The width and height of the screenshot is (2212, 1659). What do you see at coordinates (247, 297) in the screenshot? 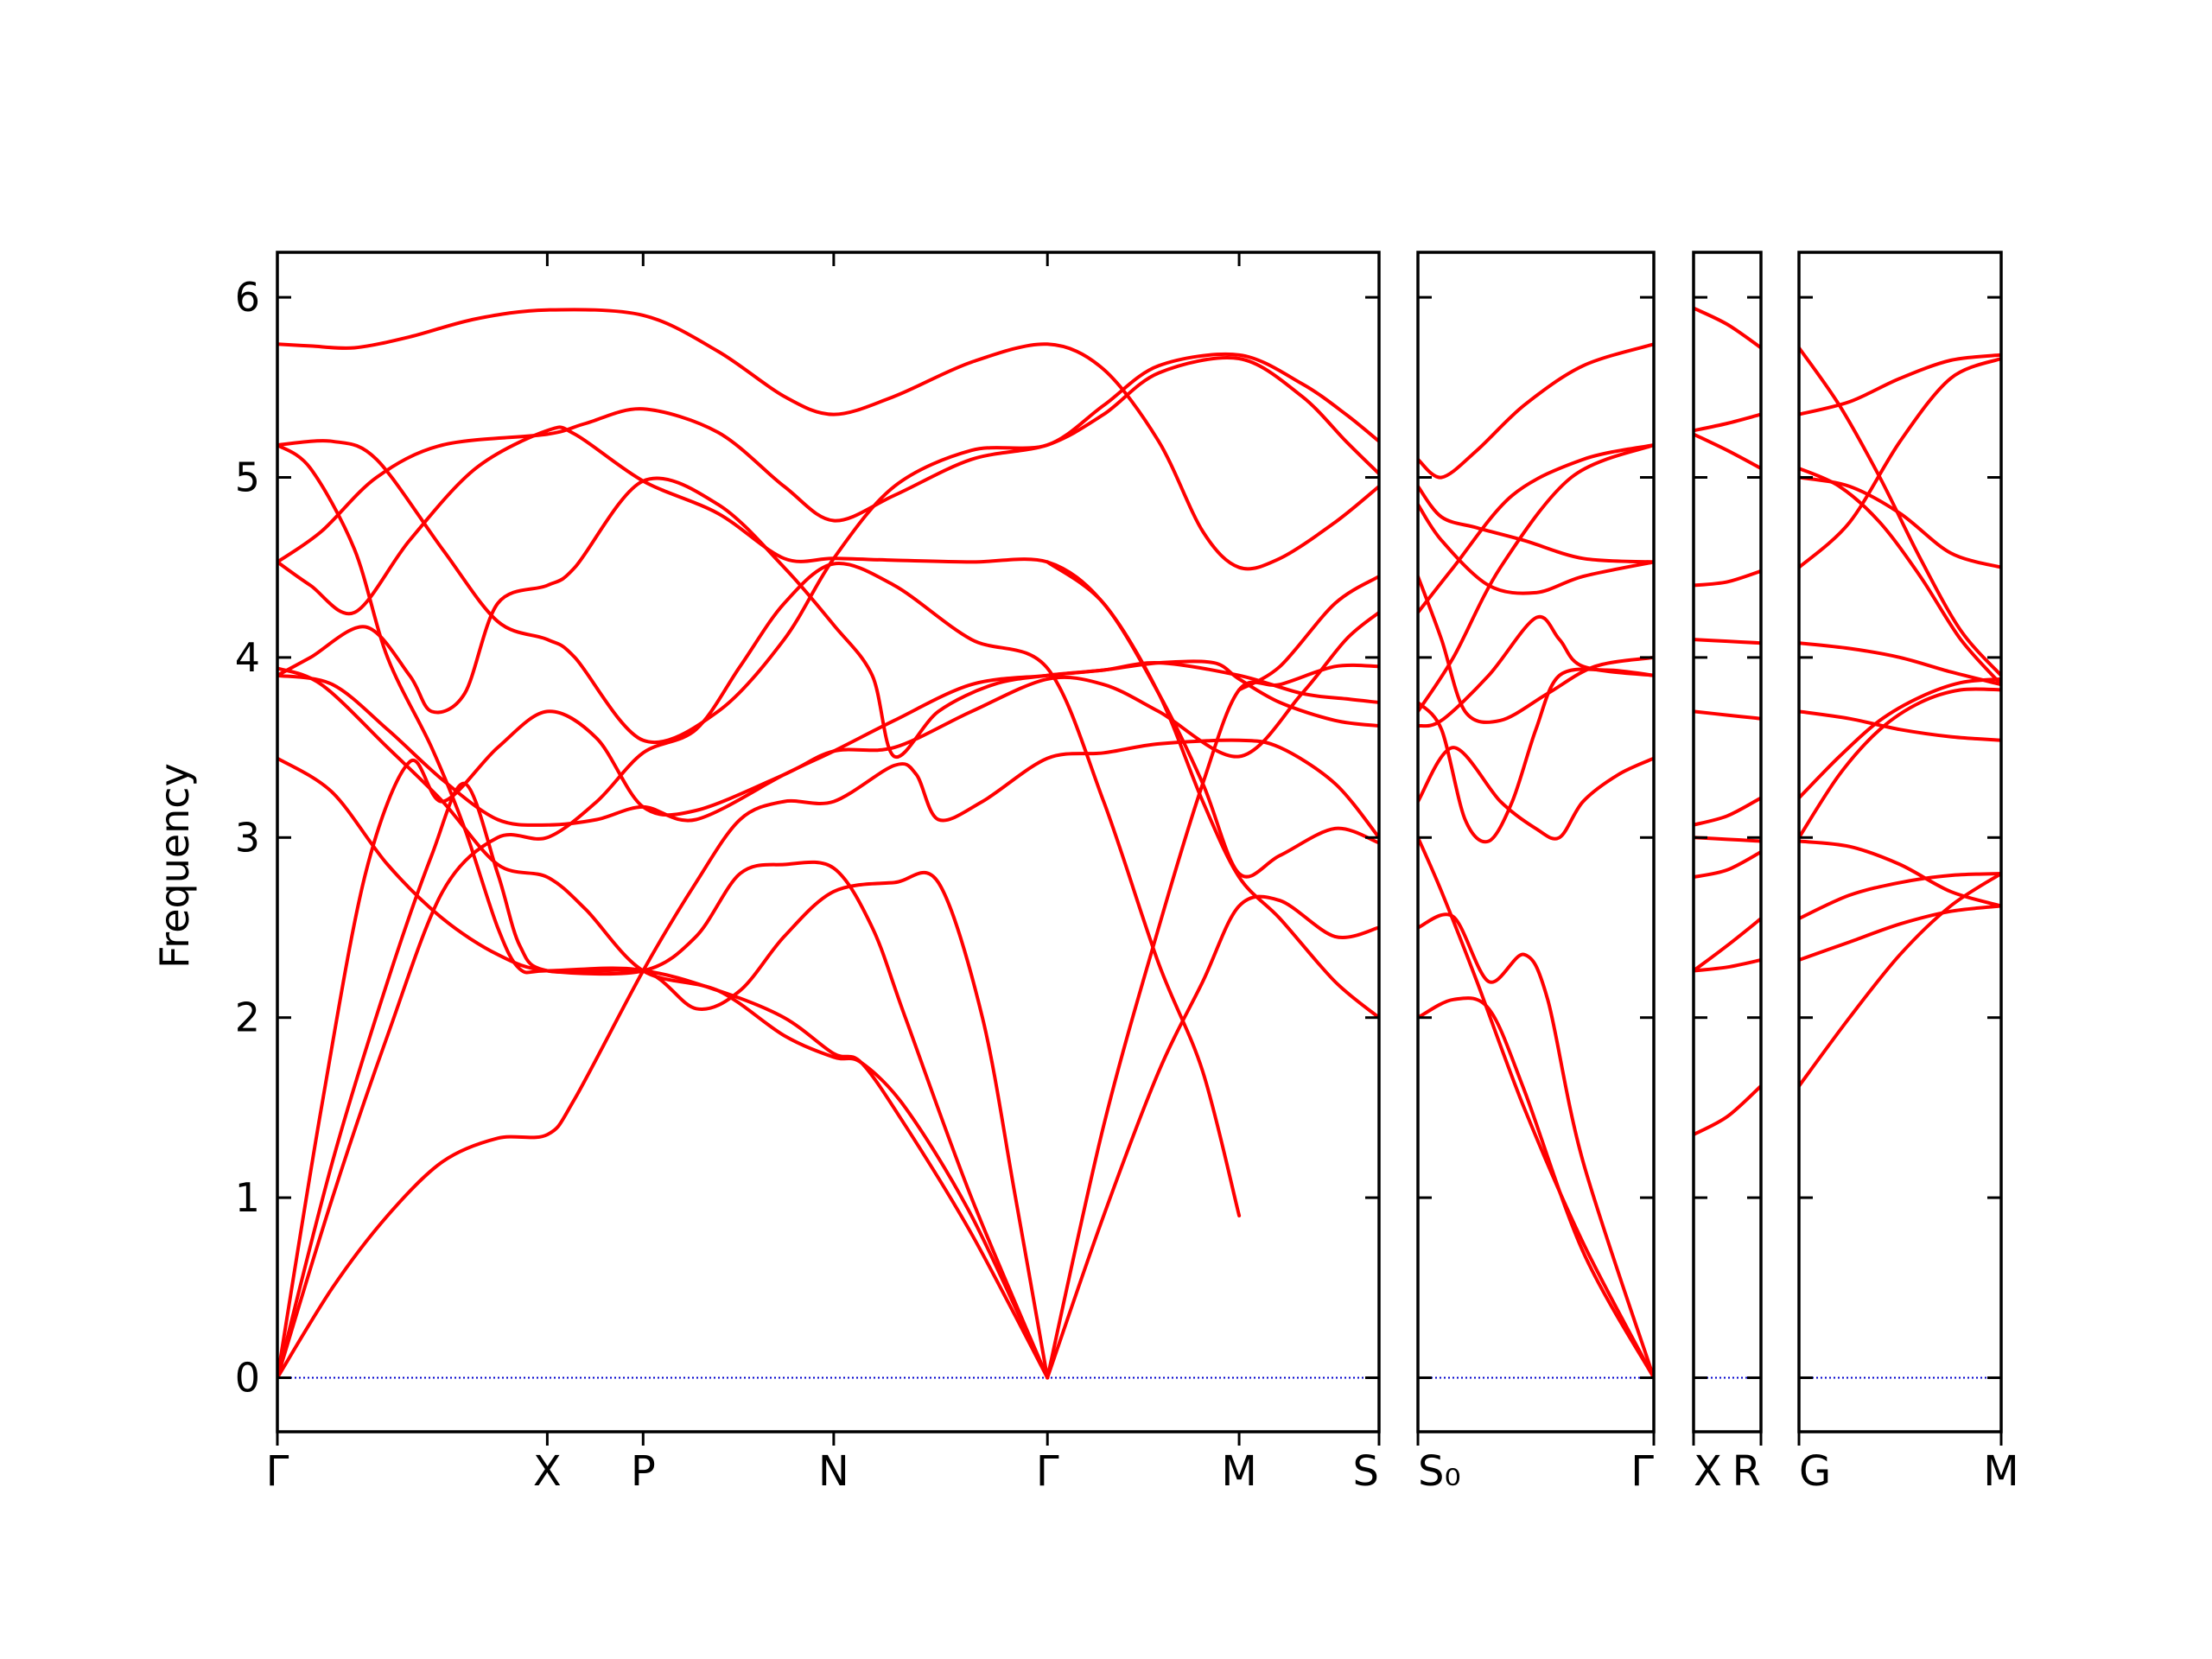
I see `y-tick-label: 6` at bounding box center [247, 297].